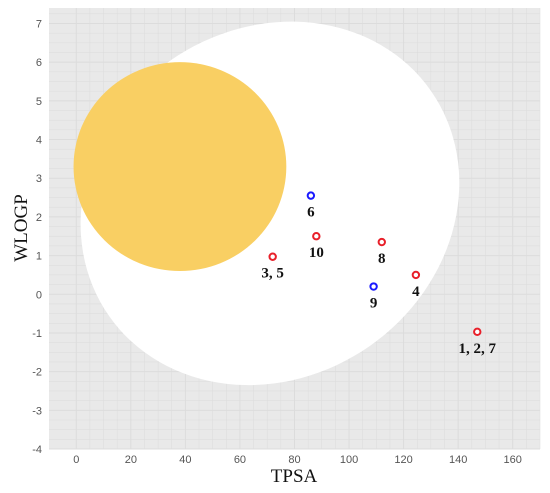  What do you see at coordinates (382, 259) in the screenshot?
I see `point-label: 8` at bounding box center [382, 259].